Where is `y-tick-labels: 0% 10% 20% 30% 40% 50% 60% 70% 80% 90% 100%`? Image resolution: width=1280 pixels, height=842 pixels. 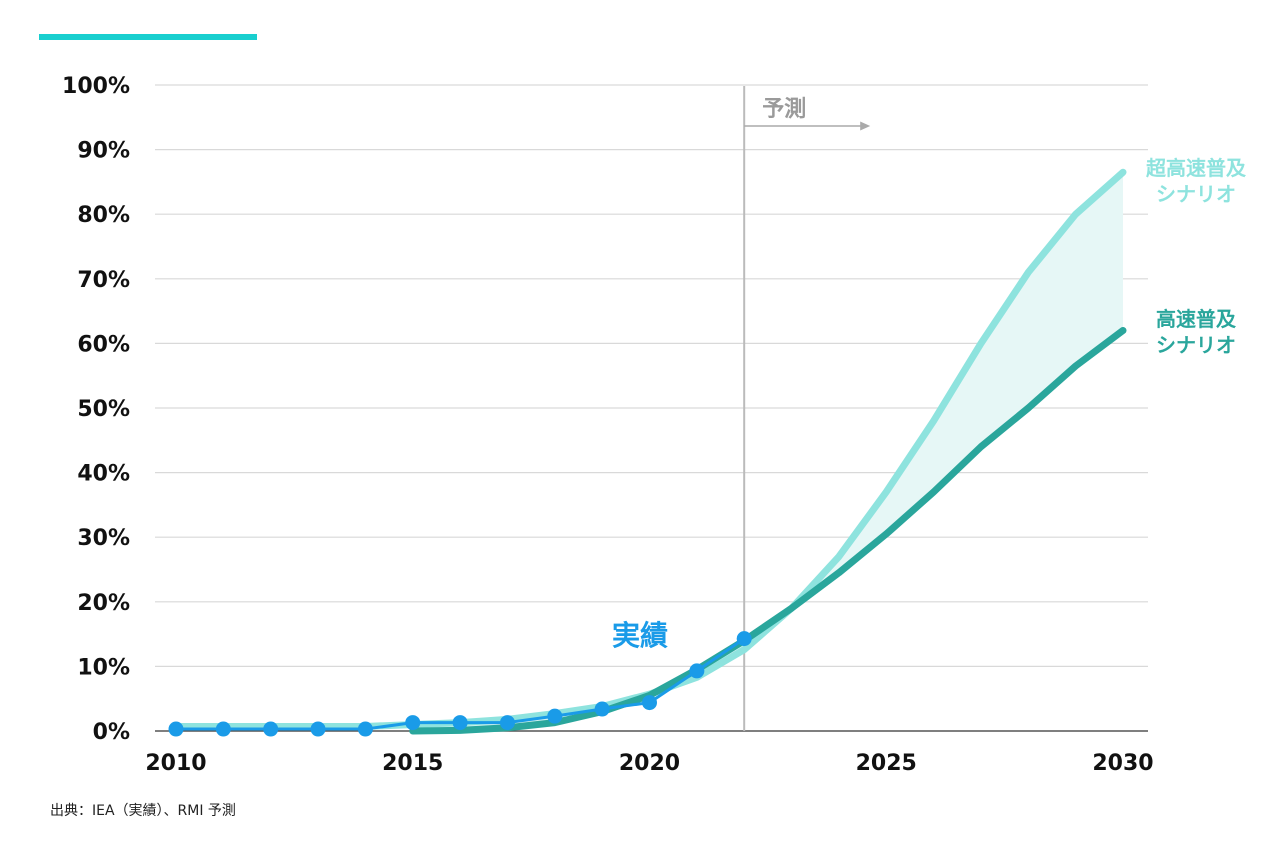
y-tick-labels: 0% 10% 20% 30% 40% 50% 60% 70% 80% 90% 100% is located at coordinates (96, 409).